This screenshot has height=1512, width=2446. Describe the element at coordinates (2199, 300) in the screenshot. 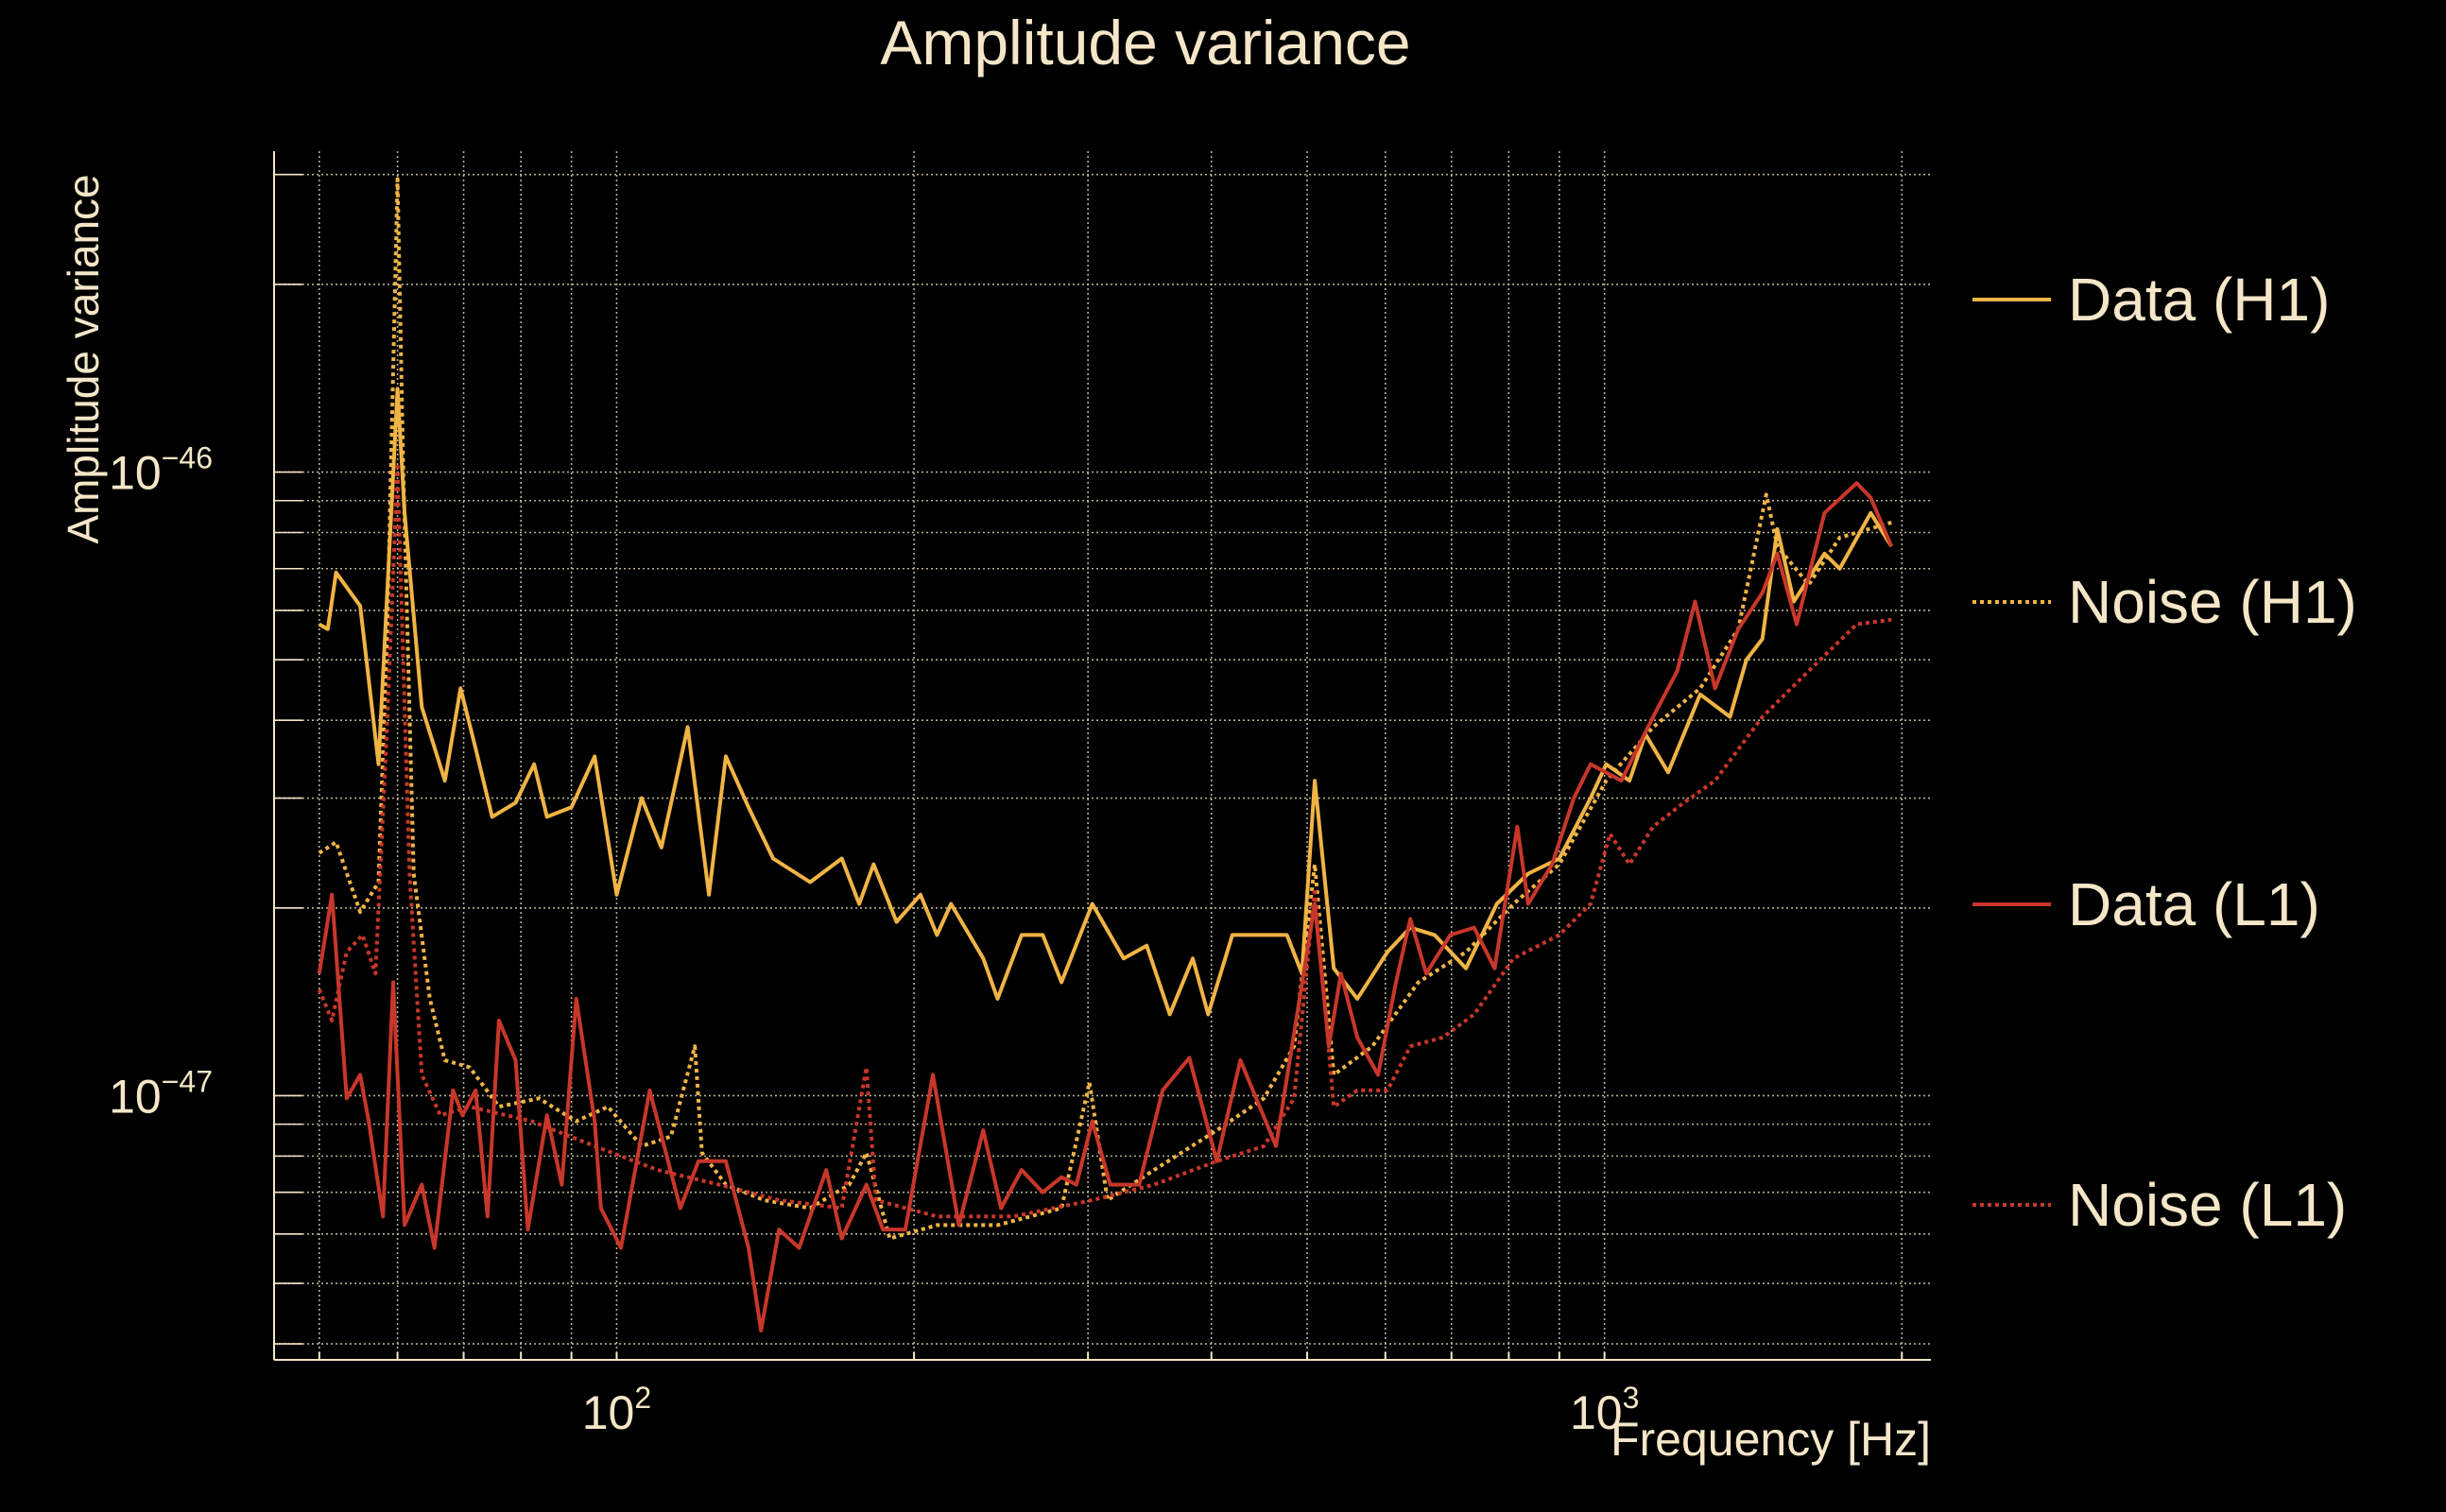

I see `legend-label: Data (H1)` at that location.